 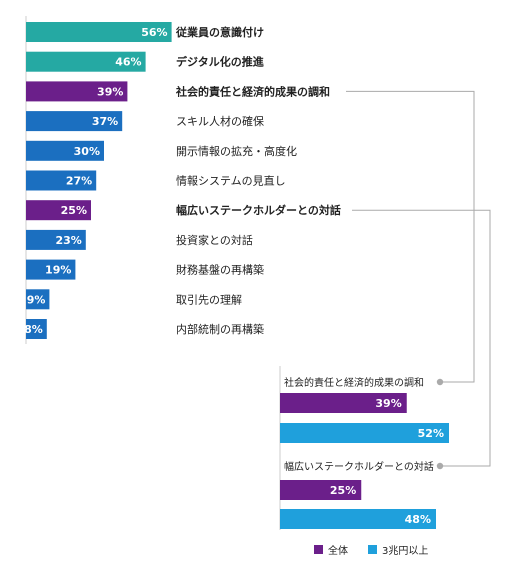 I want to click on legend: 全体 3兆円以上, so click(x=371, y=549).